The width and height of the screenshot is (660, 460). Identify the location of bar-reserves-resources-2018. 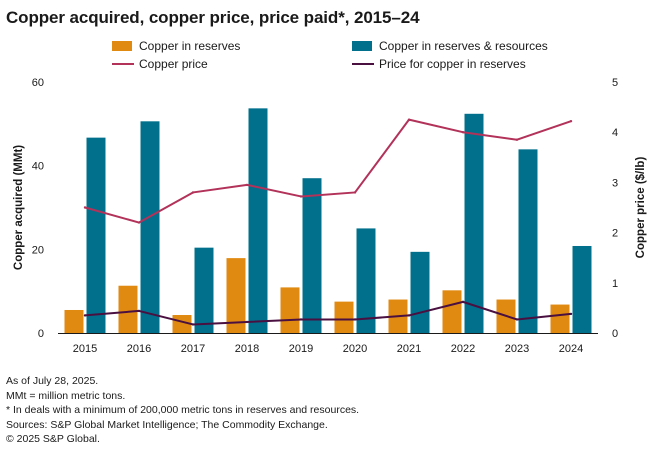
(258, 220).